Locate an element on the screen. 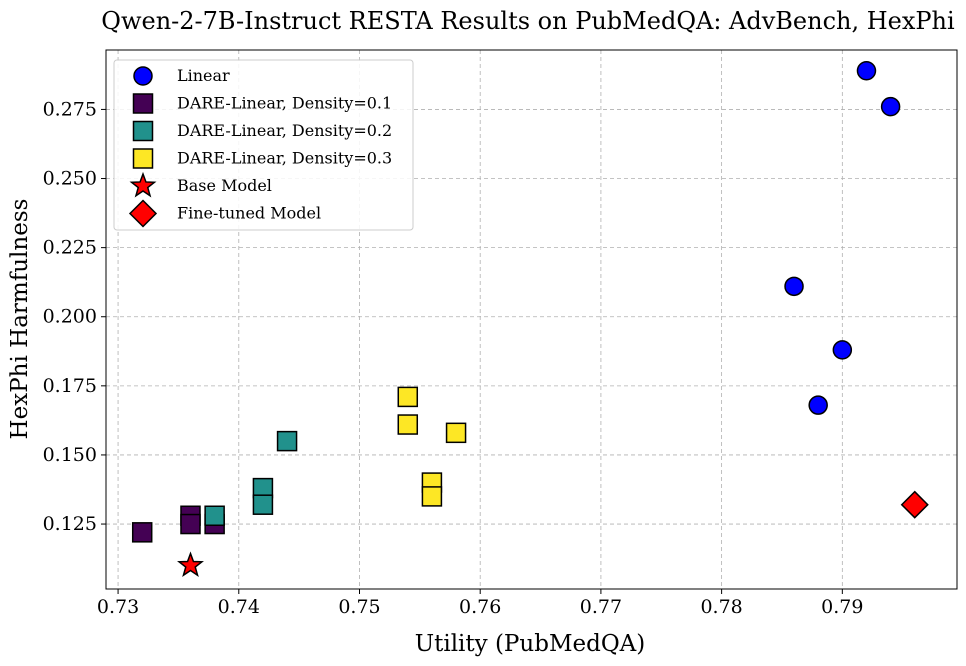 The image size is (966, 666). legend-frame is located at coordinates (263, 145).